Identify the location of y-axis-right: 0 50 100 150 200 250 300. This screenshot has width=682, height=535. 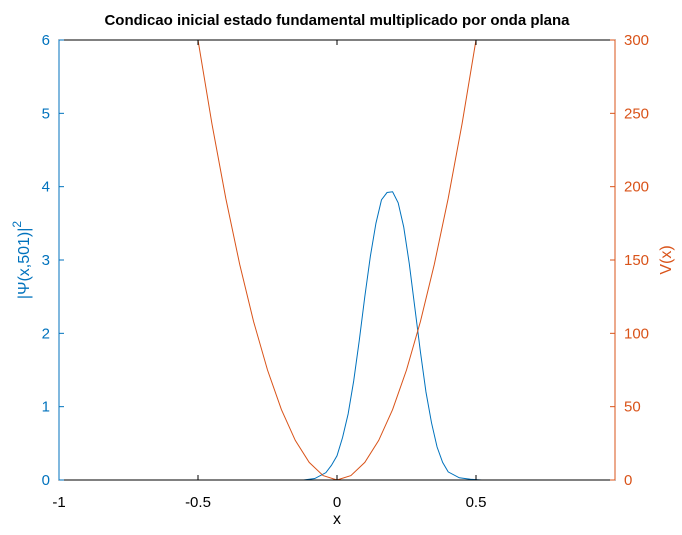
(629, 260).